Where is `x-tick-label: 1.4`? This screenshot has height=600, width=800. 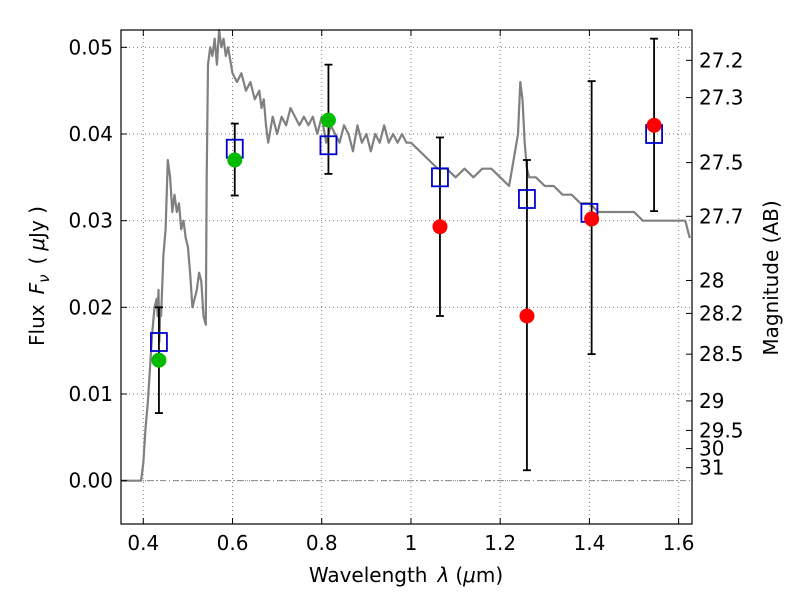 x-tick-label: 1.4 is located at coordinates (589, 543).